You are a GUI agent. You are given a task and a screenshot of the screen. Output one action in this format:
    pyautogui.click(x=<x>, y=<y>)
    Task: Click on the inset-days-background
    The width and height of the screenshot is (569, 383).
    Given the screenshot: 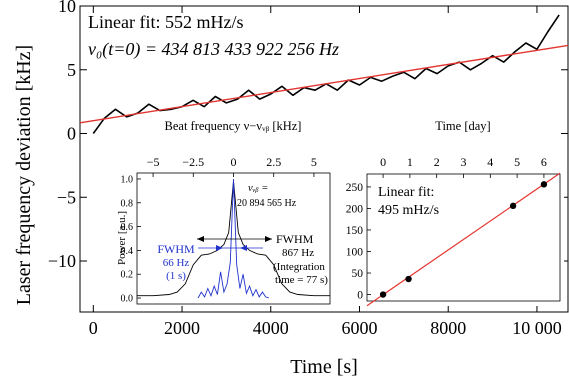 What is the action you would take?
    pyautogui.click(x=450, y=238)
    